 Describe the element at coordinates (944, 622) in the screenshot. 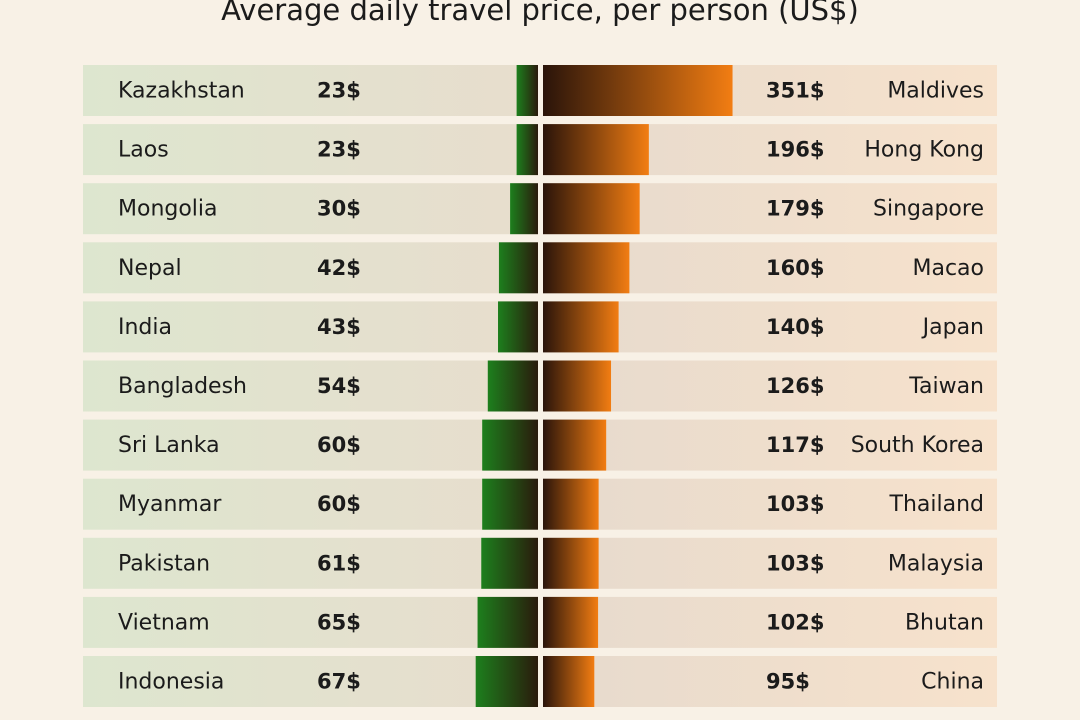

I see `category-label: Bhutan` at that location.